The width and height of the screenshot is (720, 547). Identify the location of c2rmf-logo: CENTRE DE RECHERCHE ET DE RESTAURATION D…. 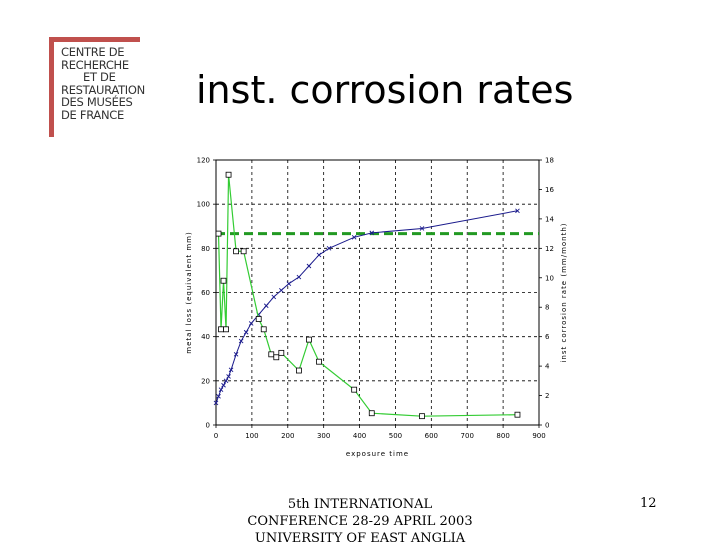
(98, 87).